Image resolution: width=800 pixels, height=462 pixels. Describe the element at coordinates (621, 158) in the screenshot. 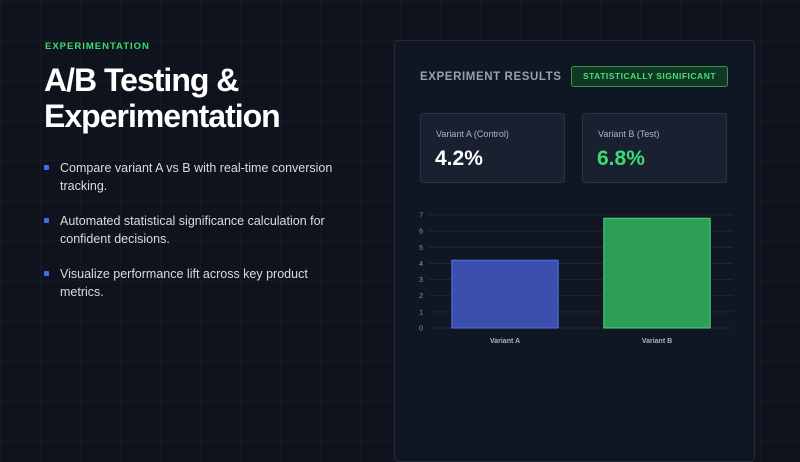

I see `variant-b-value: 6.8%` at that location.